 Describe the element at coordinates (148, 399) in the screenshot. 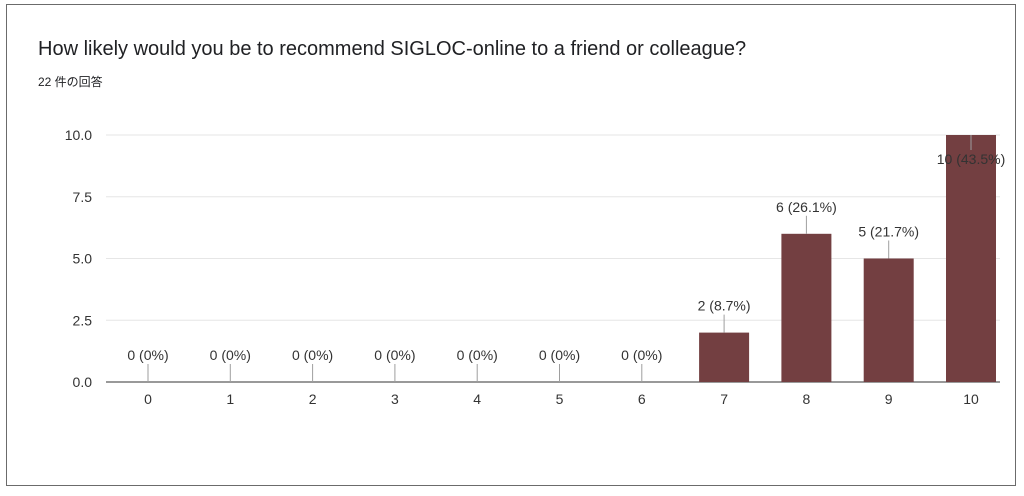

I see `x-tick-label: 0` at that location.